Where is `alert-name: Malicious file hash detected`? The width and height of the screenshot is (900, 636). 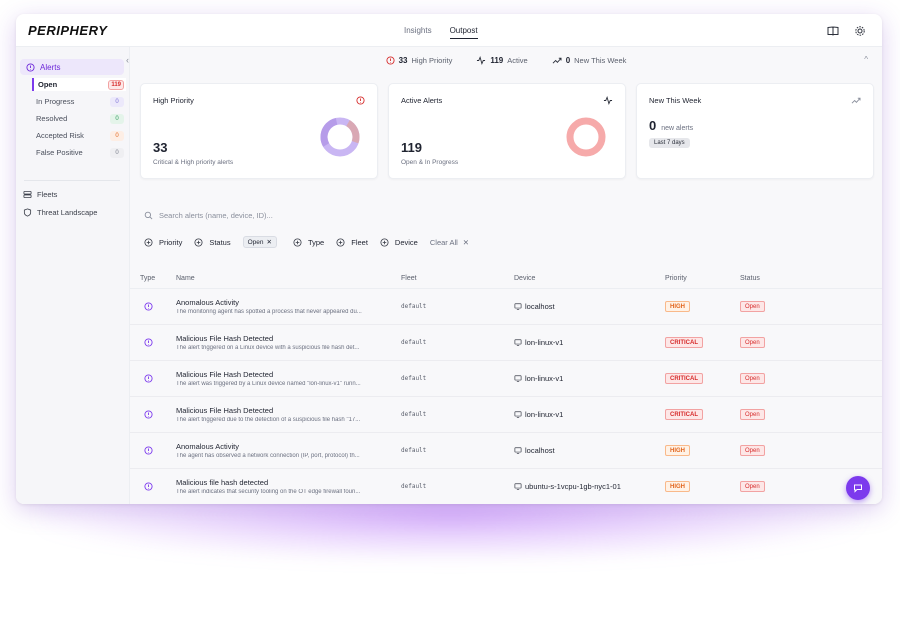
alert-name: Malicious file hash detected is located at coordinates (222, 482).